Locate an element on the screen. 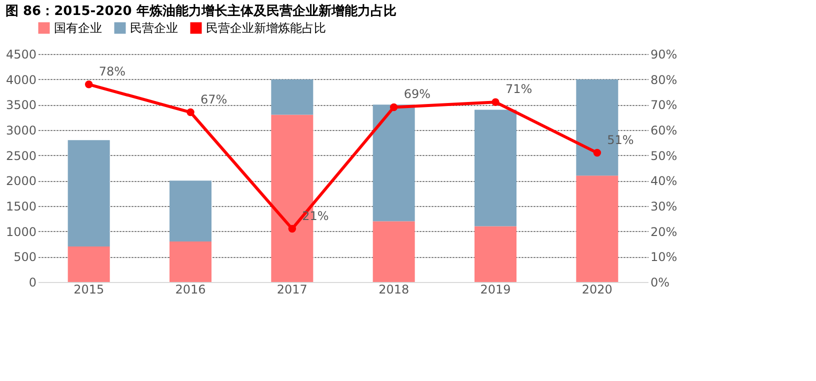 The width and height of the screenshot is (816, 381). y-tick-label: 4000 is located at coordinates (21, 79).